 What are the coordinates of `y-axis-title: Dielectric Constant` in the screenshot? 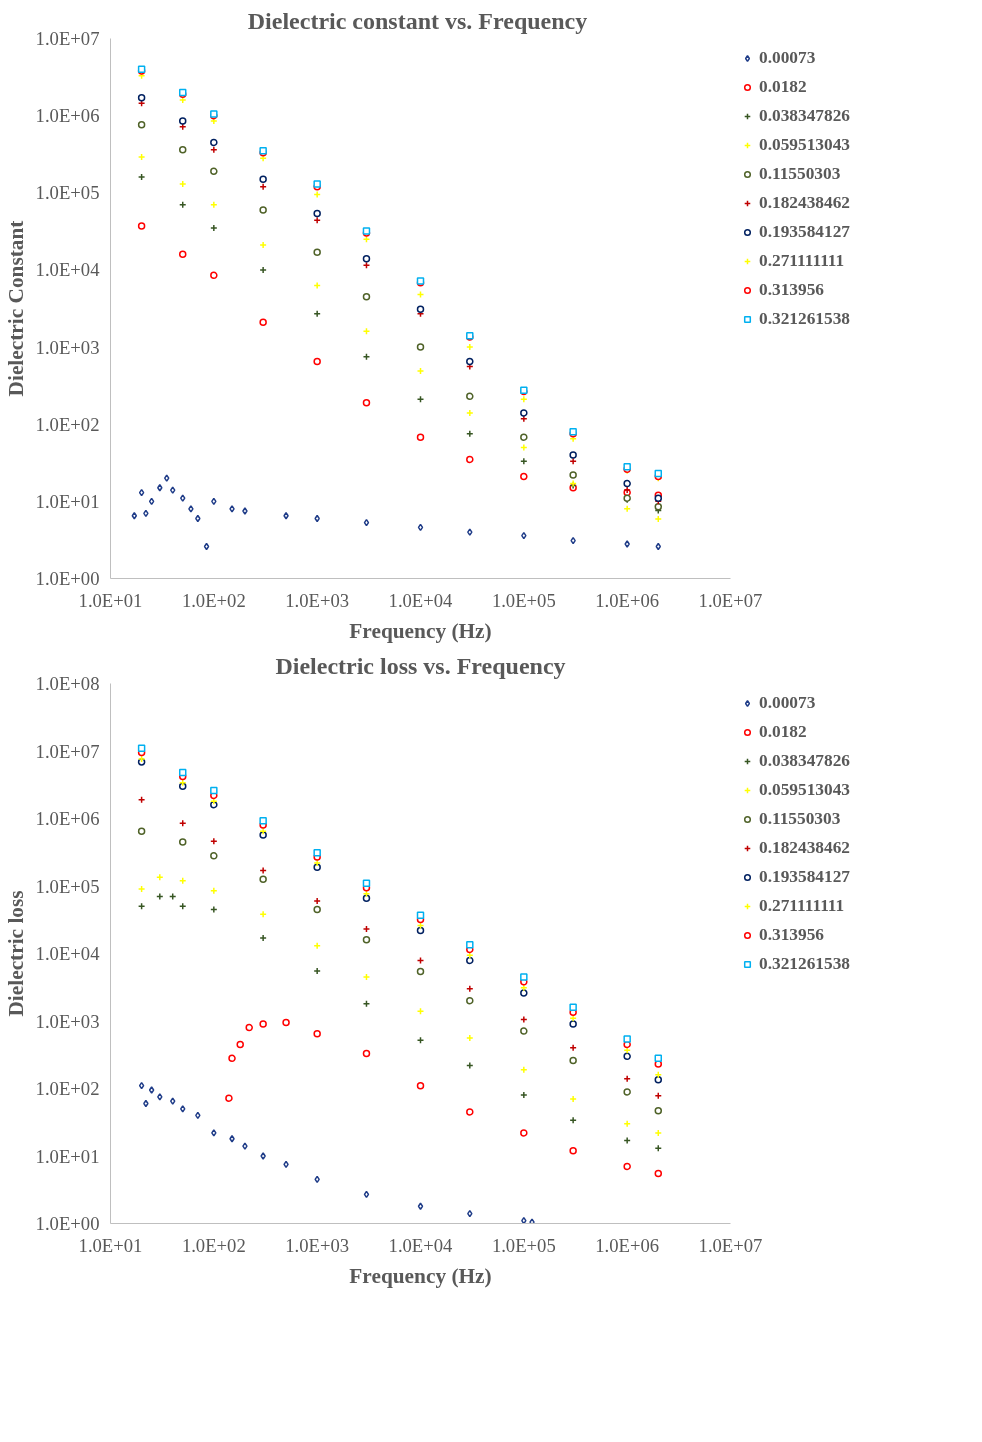 It's located at (15, 308).